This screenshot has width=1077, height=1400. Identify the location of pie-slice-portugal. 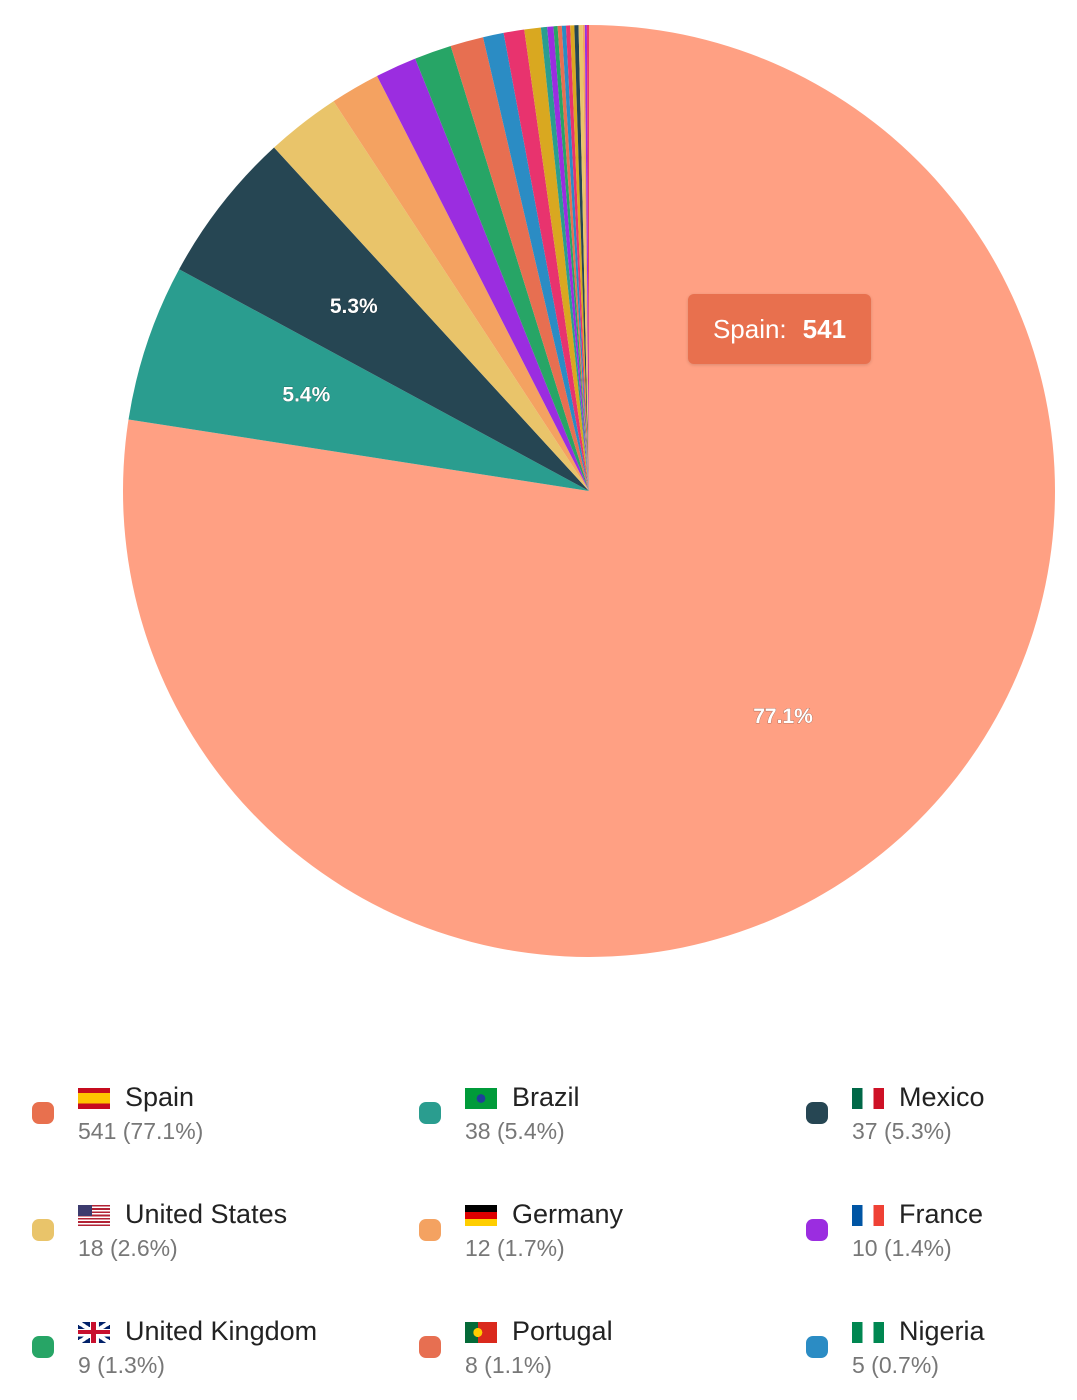
(519, 264).